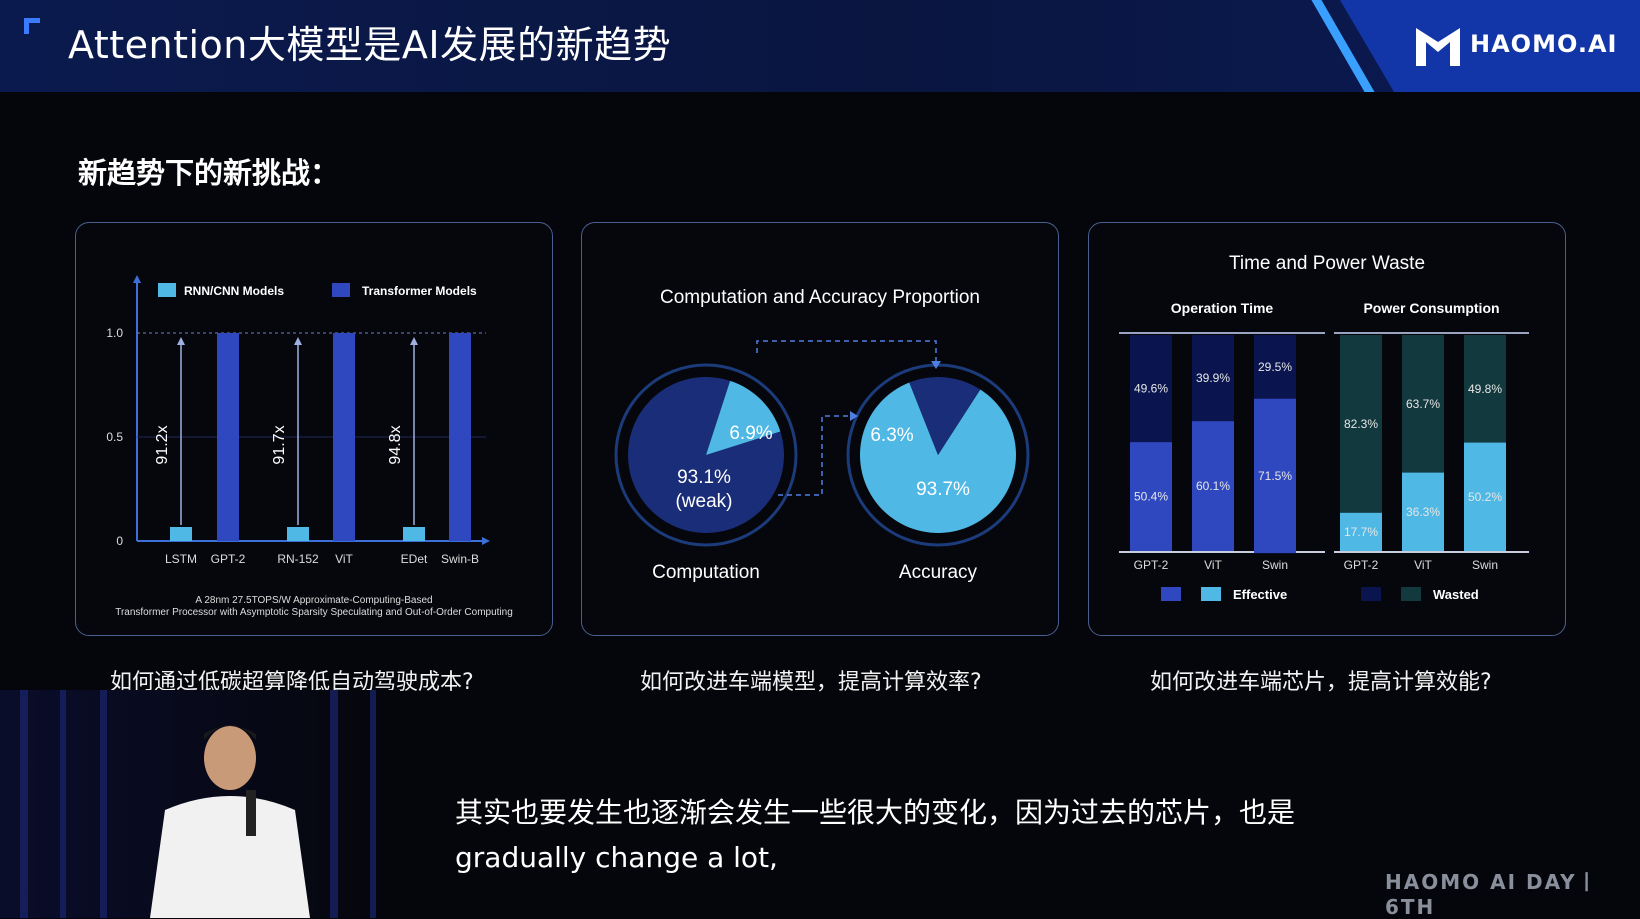  What do you see at coordinates (341, 290) in the screenshot?
I see `legend-swatch-transformer` at bounding box center [341, 290].